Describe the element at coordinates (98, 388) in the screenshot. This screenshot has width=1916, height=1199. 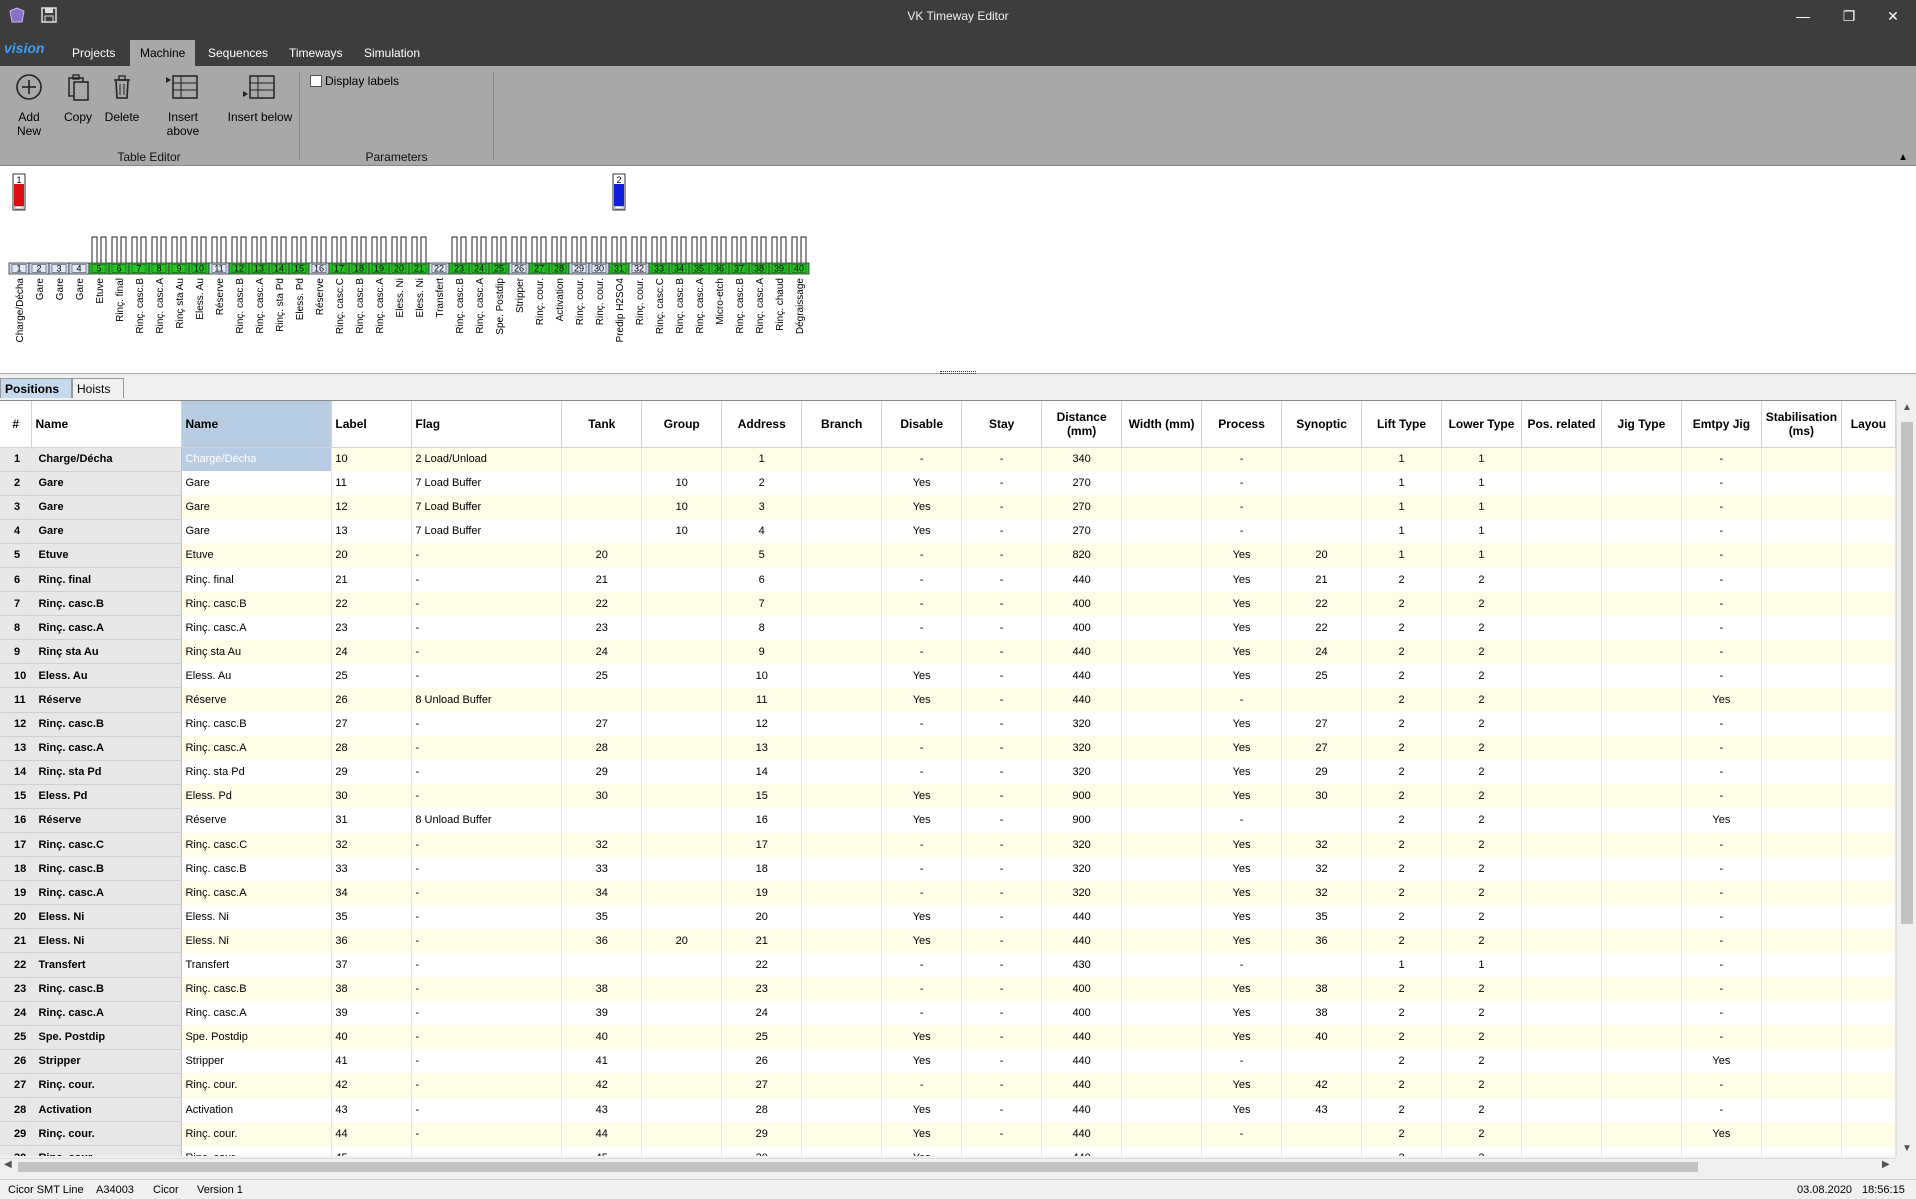
I see `tab-hoists: Hoists` at that location.